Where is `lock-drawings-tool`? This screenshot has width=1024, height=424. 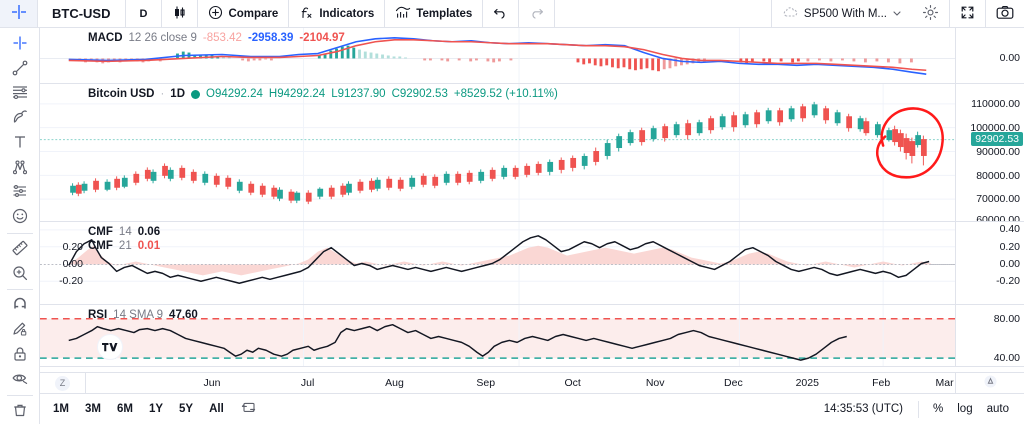 lock-drawings-tool is located at coordinates (20, 355).